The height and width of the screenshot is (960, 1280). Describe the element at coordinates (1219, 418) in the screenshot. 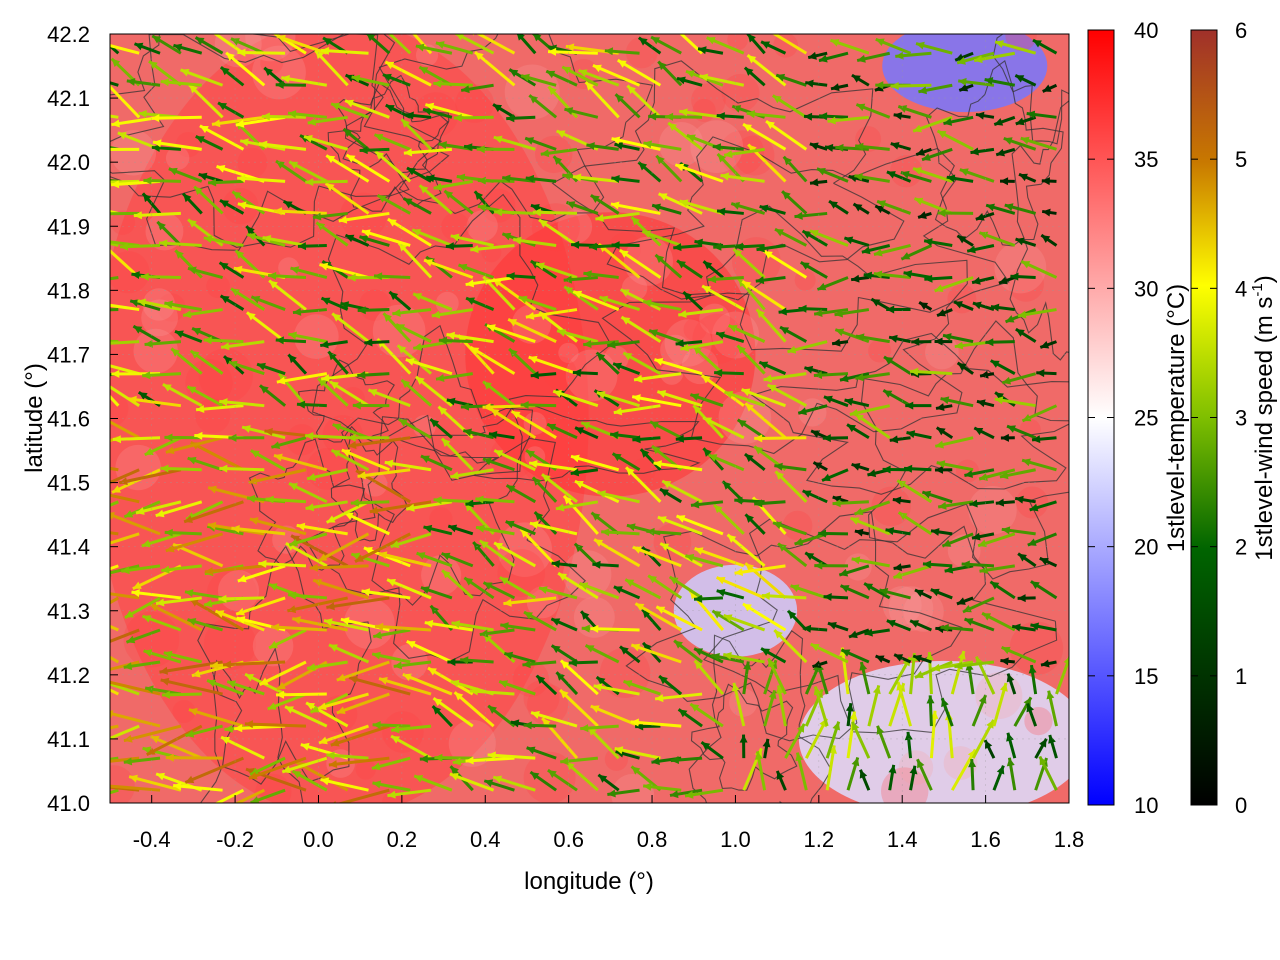

I see `wind-speed-colorbar-ticks: 0 1 2 3 4 5 6` at that location.